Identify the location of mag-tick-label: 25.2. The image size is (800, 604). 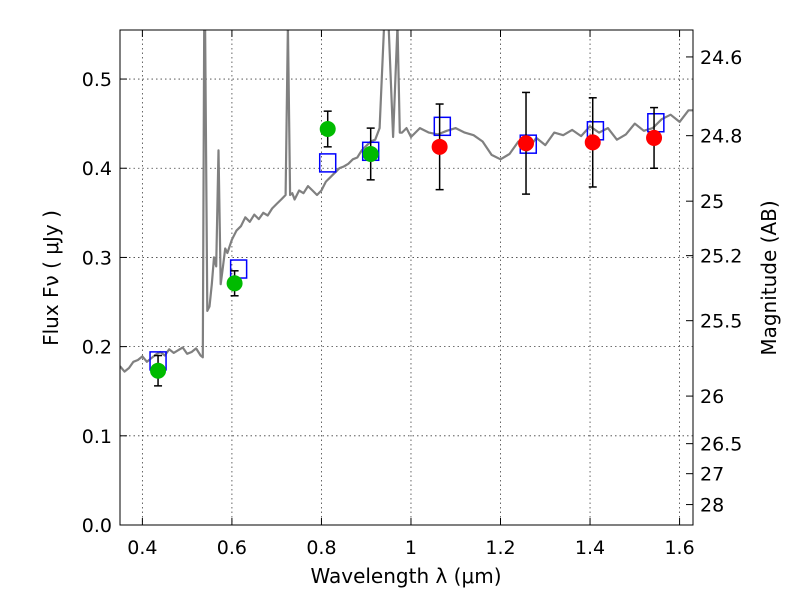
(721, 257).